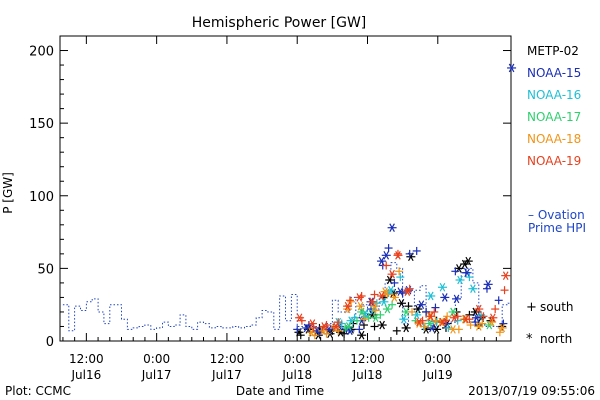  I want to click on footer-timestamp: 2013/07/19 09:55:06, so click(531, 391).